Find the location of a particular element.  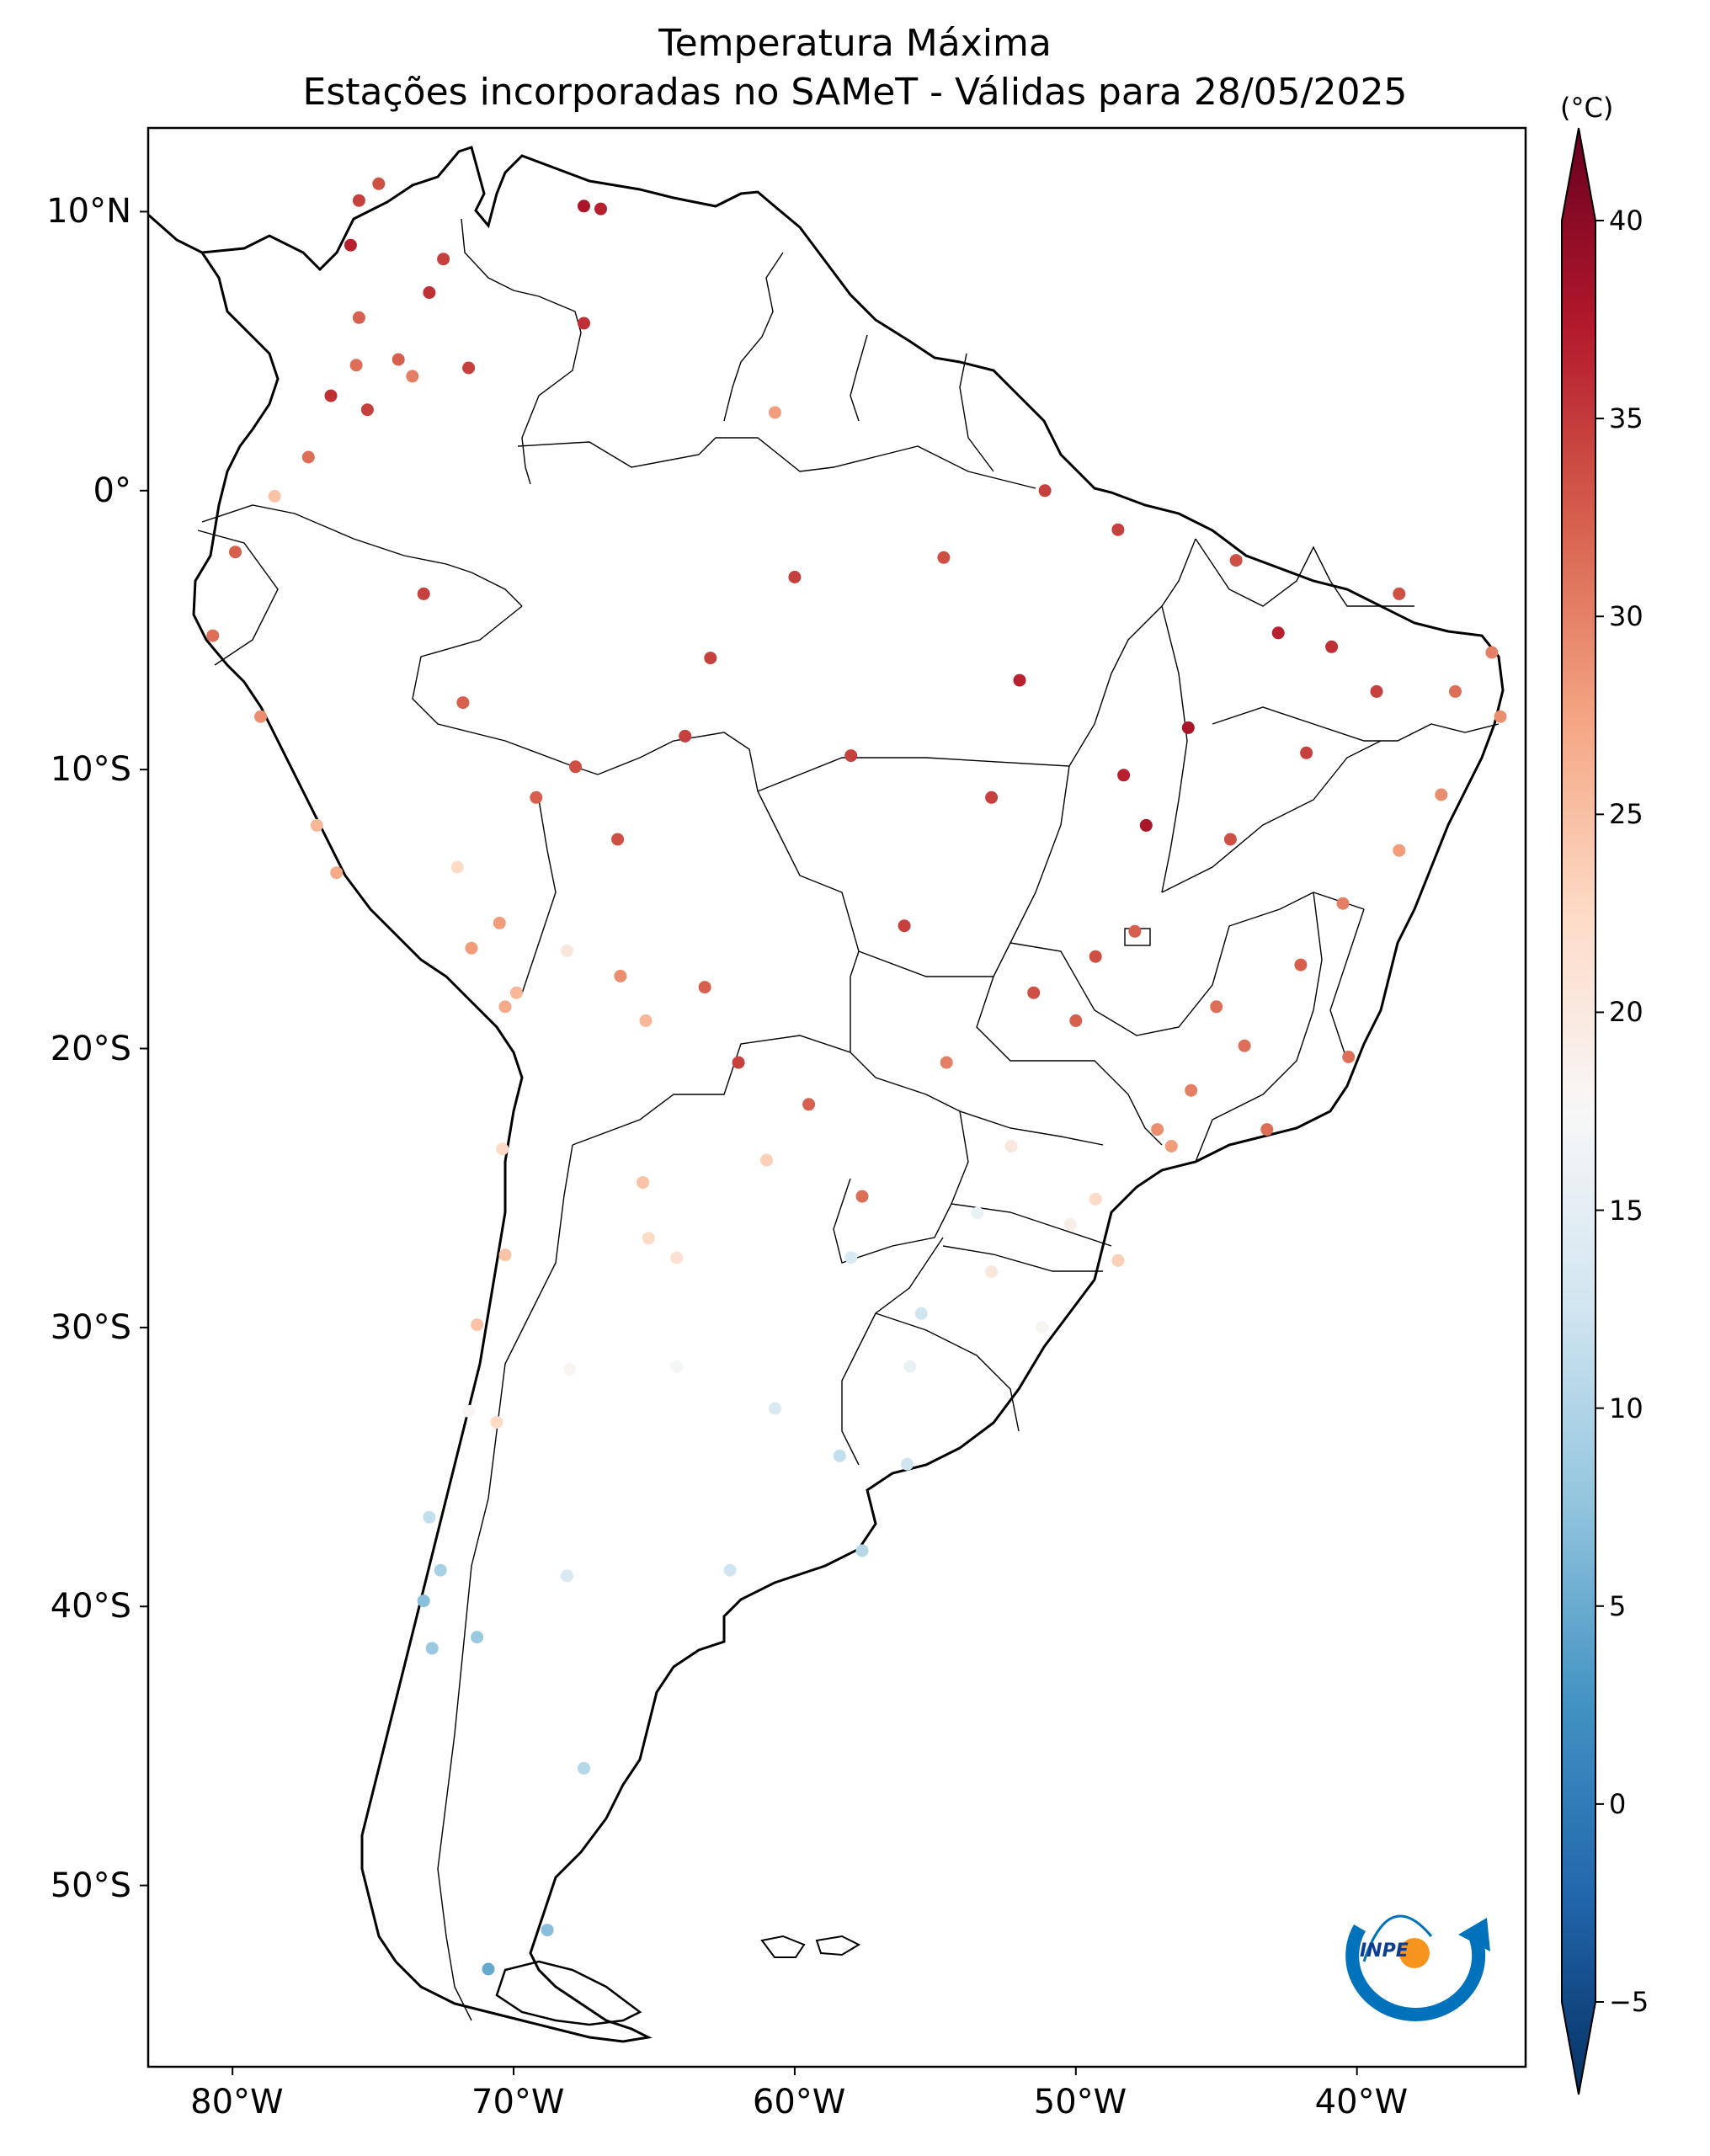

lon-tick-label: 80°W is located at coordinates (237, 2102).